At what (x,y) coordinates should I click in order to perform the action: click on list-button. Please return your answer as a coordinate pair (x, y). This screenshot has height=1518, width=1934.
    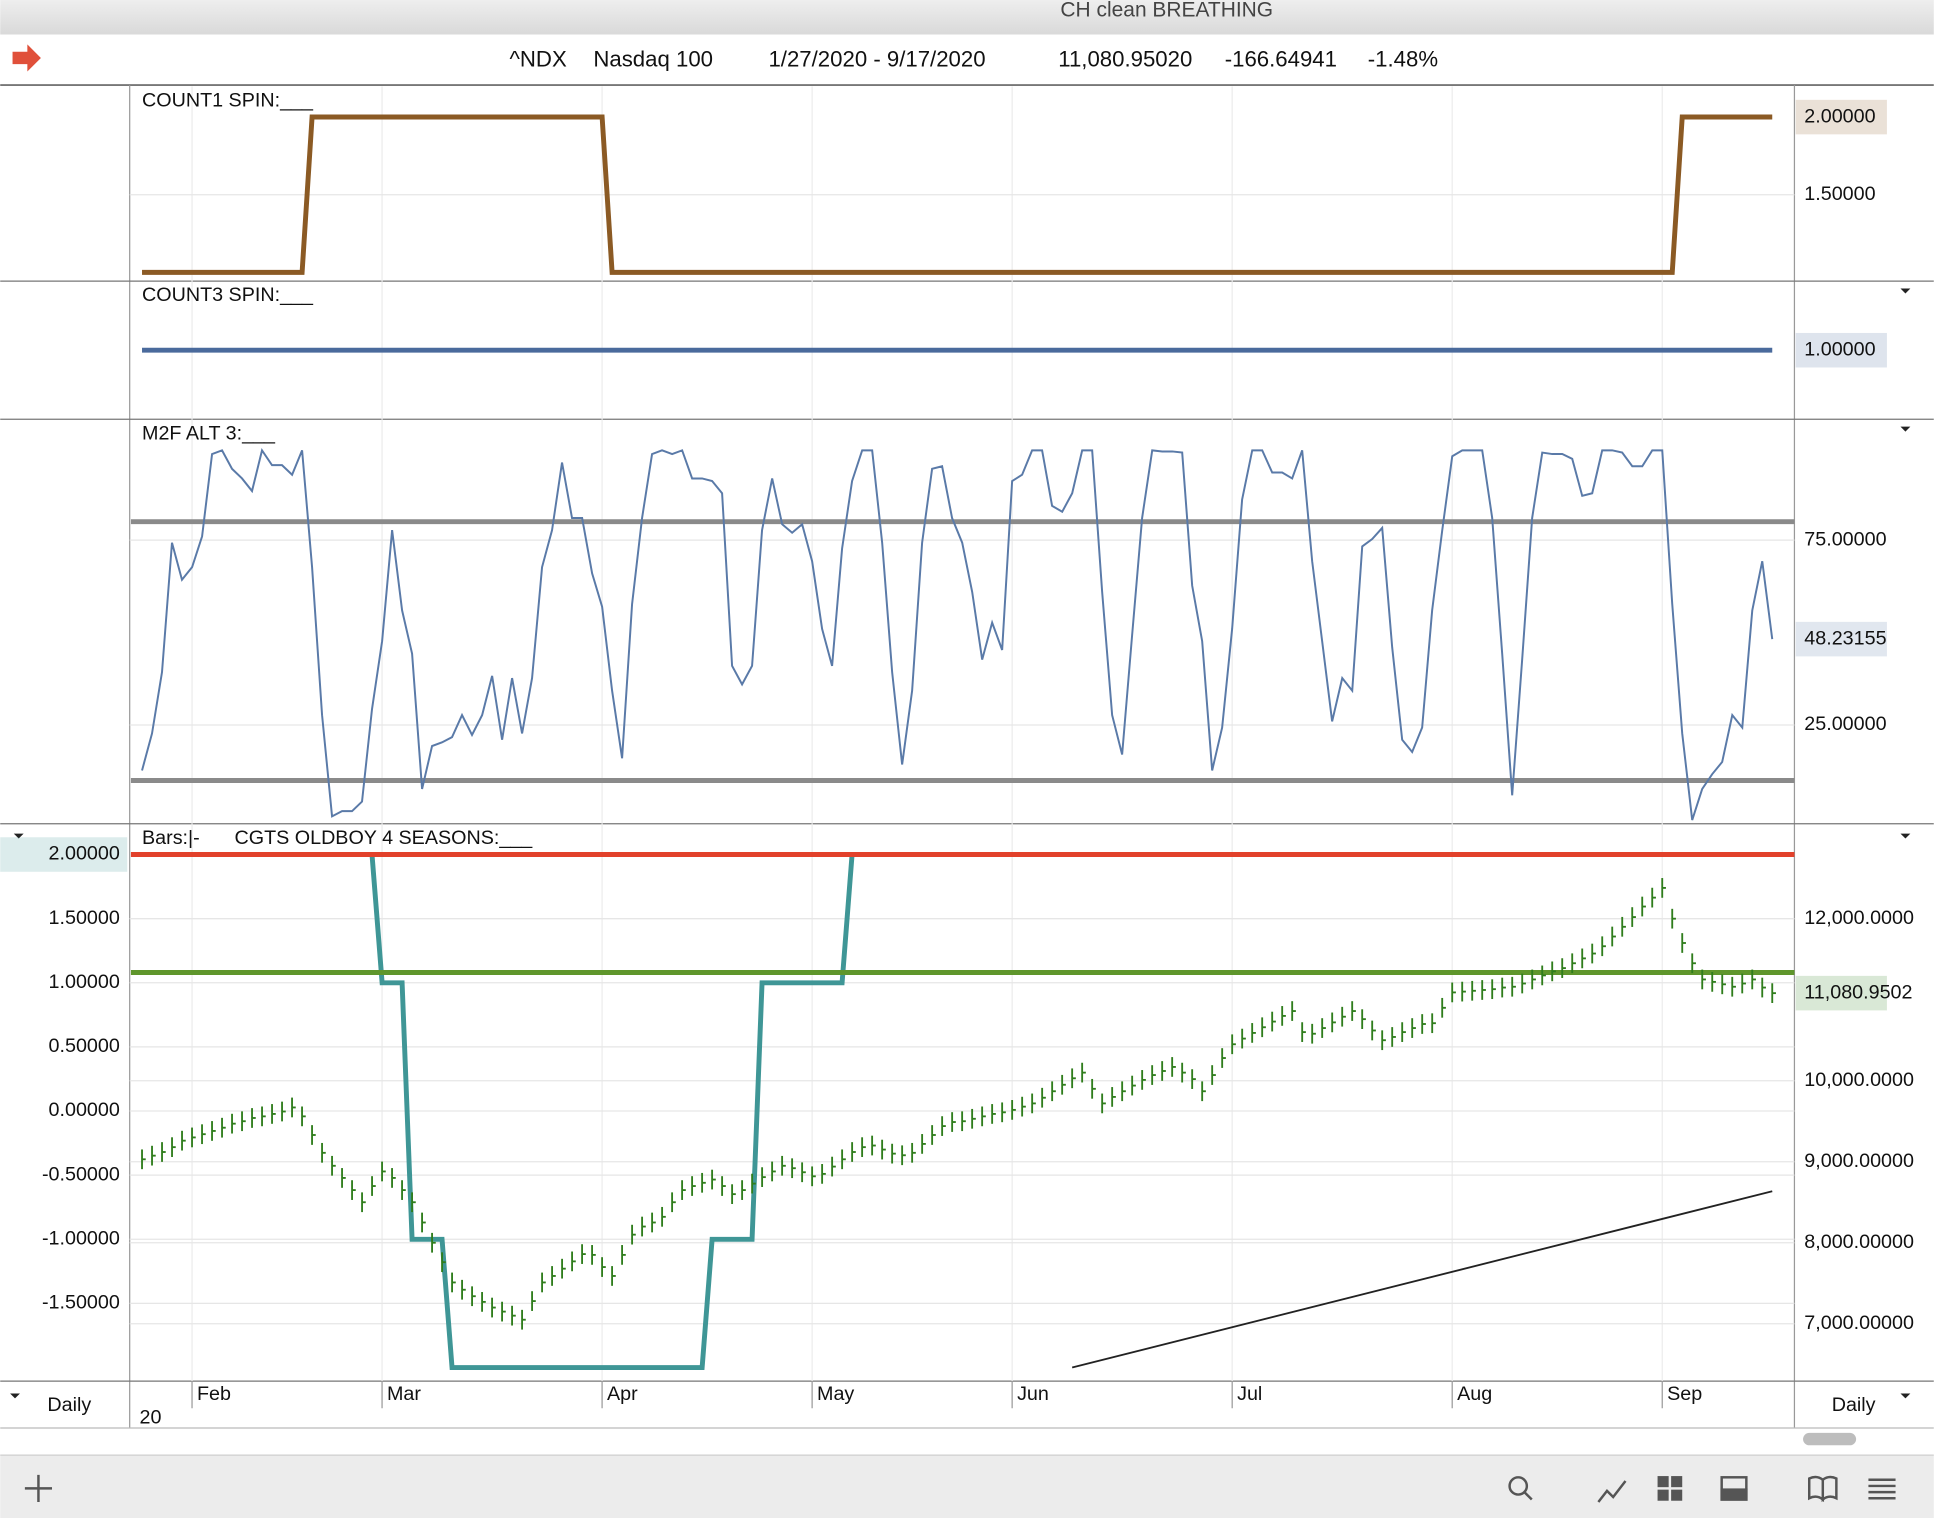
    Looking at the image, I should click on (1882, 1489).